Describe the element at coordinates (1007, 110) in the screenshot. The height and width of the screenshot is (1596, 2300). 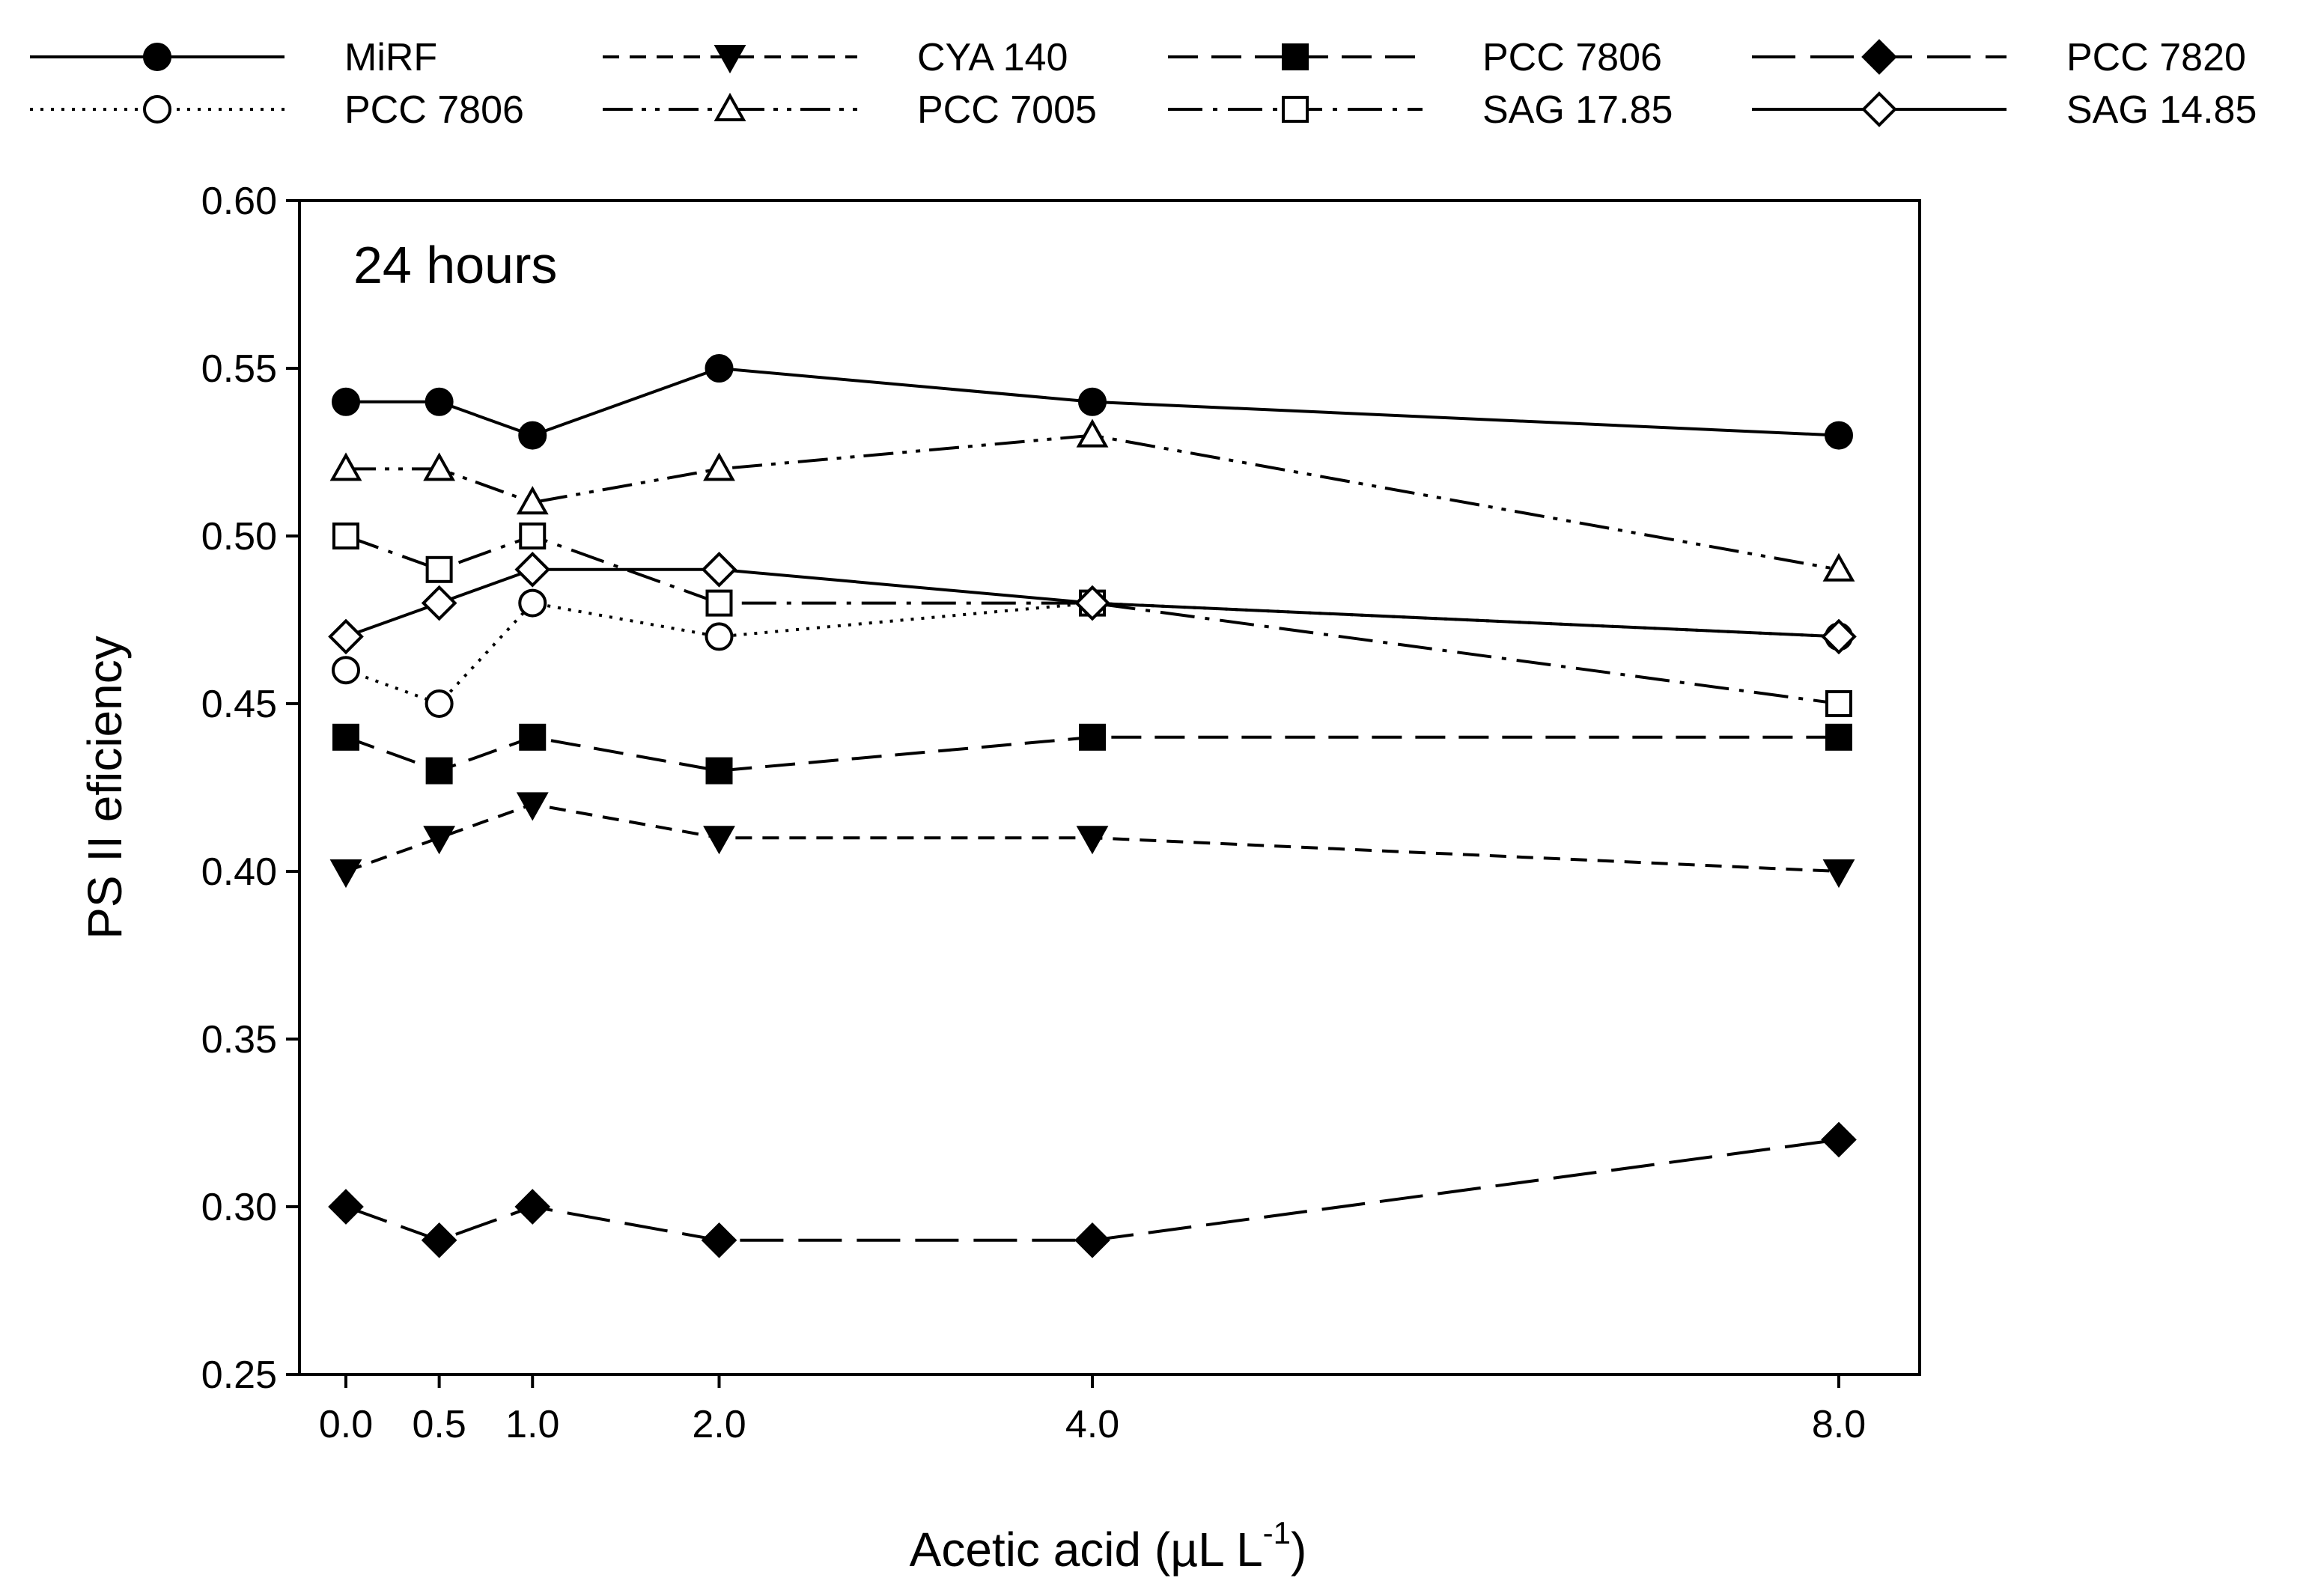
I see `legend-label: PCC 7005` at that location.